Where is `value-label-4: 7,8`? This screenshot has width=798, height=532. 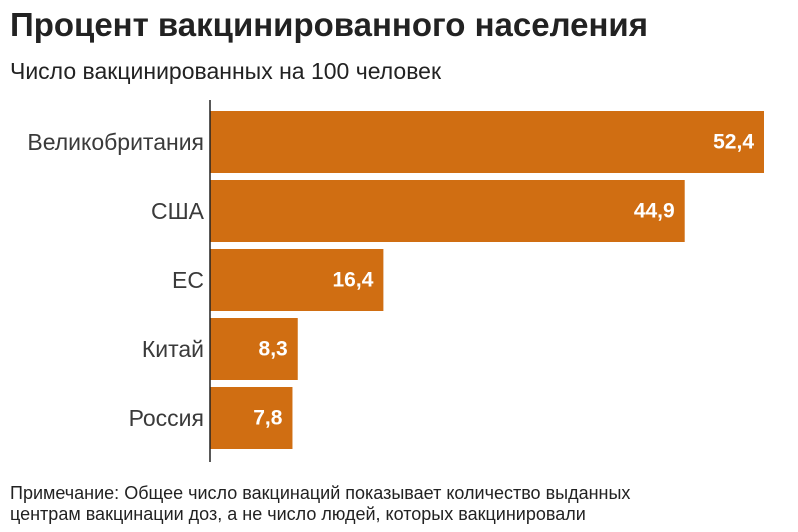
value-label-4: 7,8 is located at coordinates (268, 418).